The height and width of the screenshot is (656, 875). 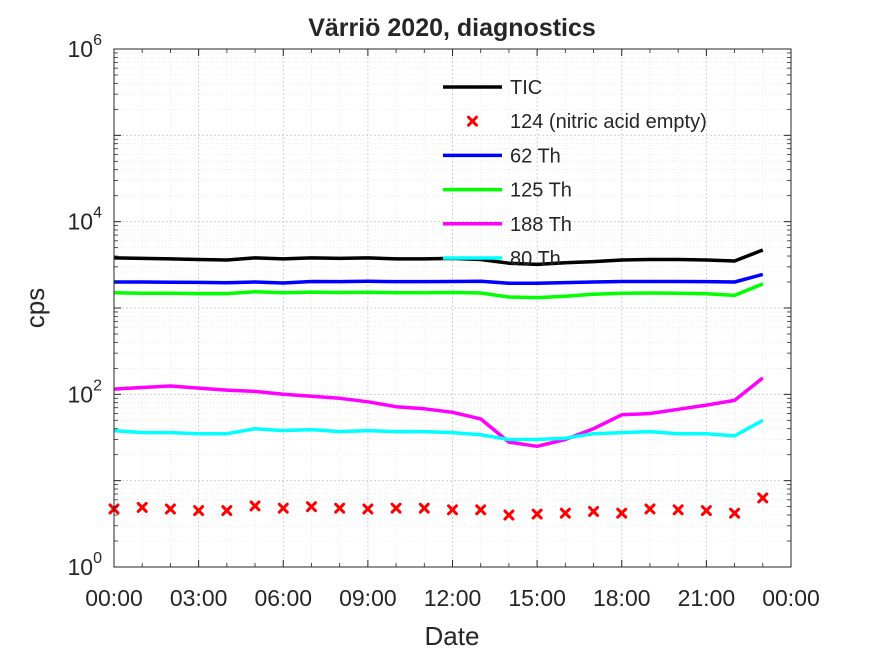 I want to click on series-line-125-th, so click(x=438, y=291).